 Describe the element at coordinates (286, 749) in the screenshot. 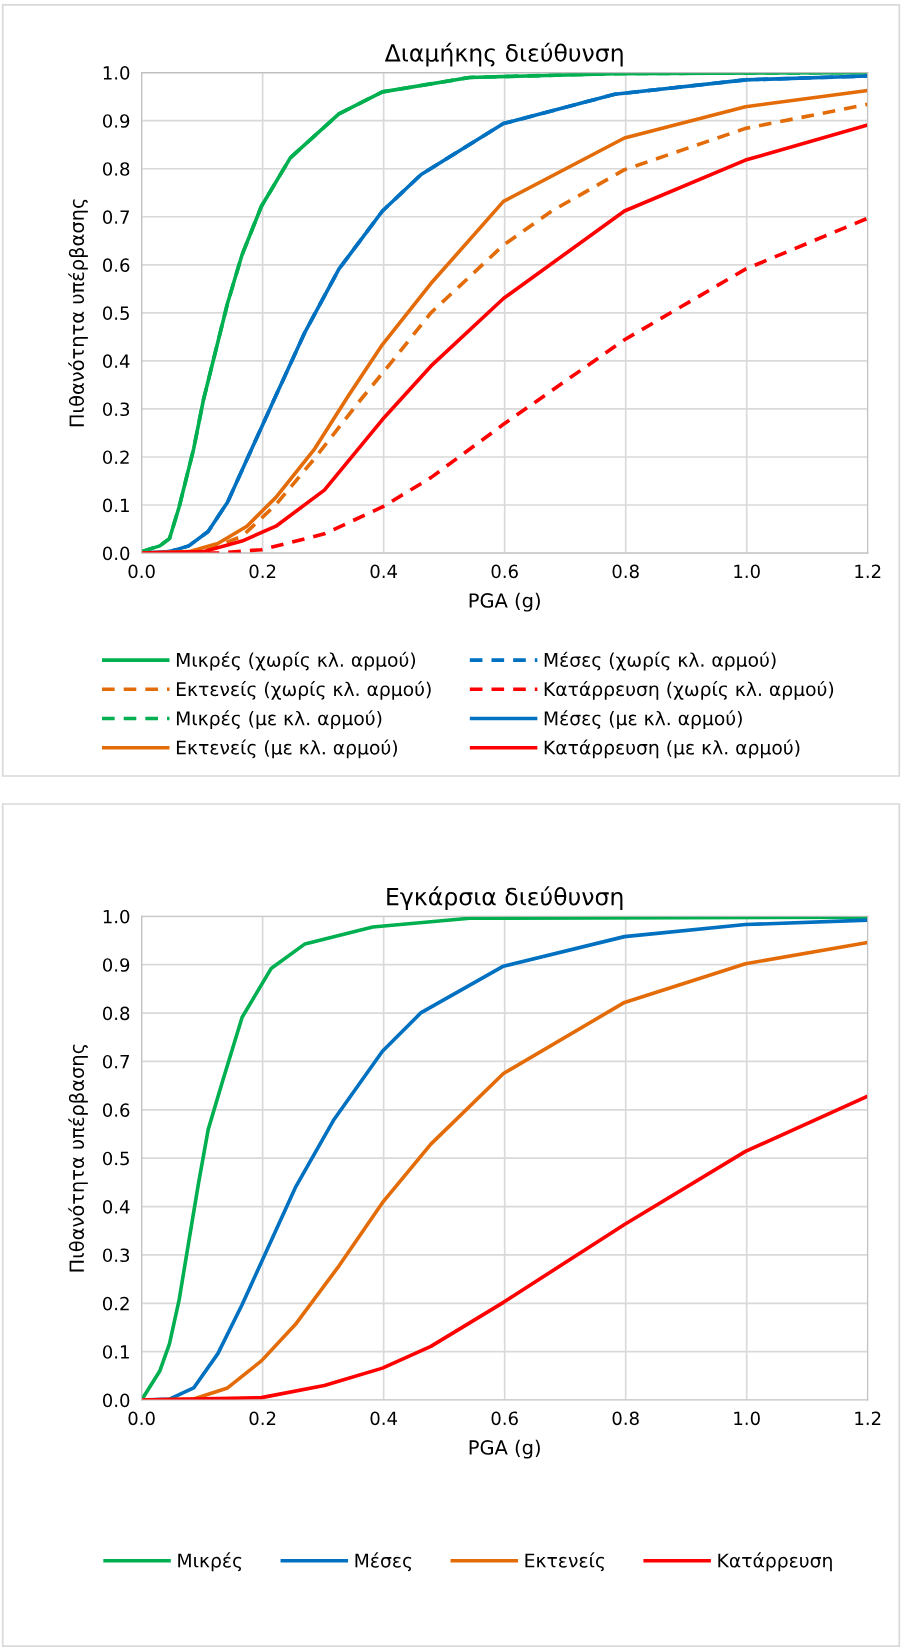

I see `legend-label: Εκτενείς (με κλ. αρμού)` at that location.